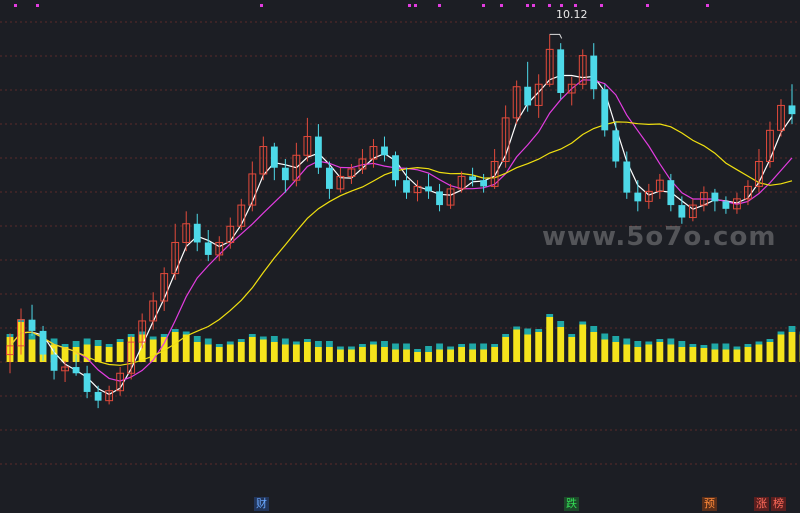  I want to click on marker-label-bang: 榜, so click(778, 504).